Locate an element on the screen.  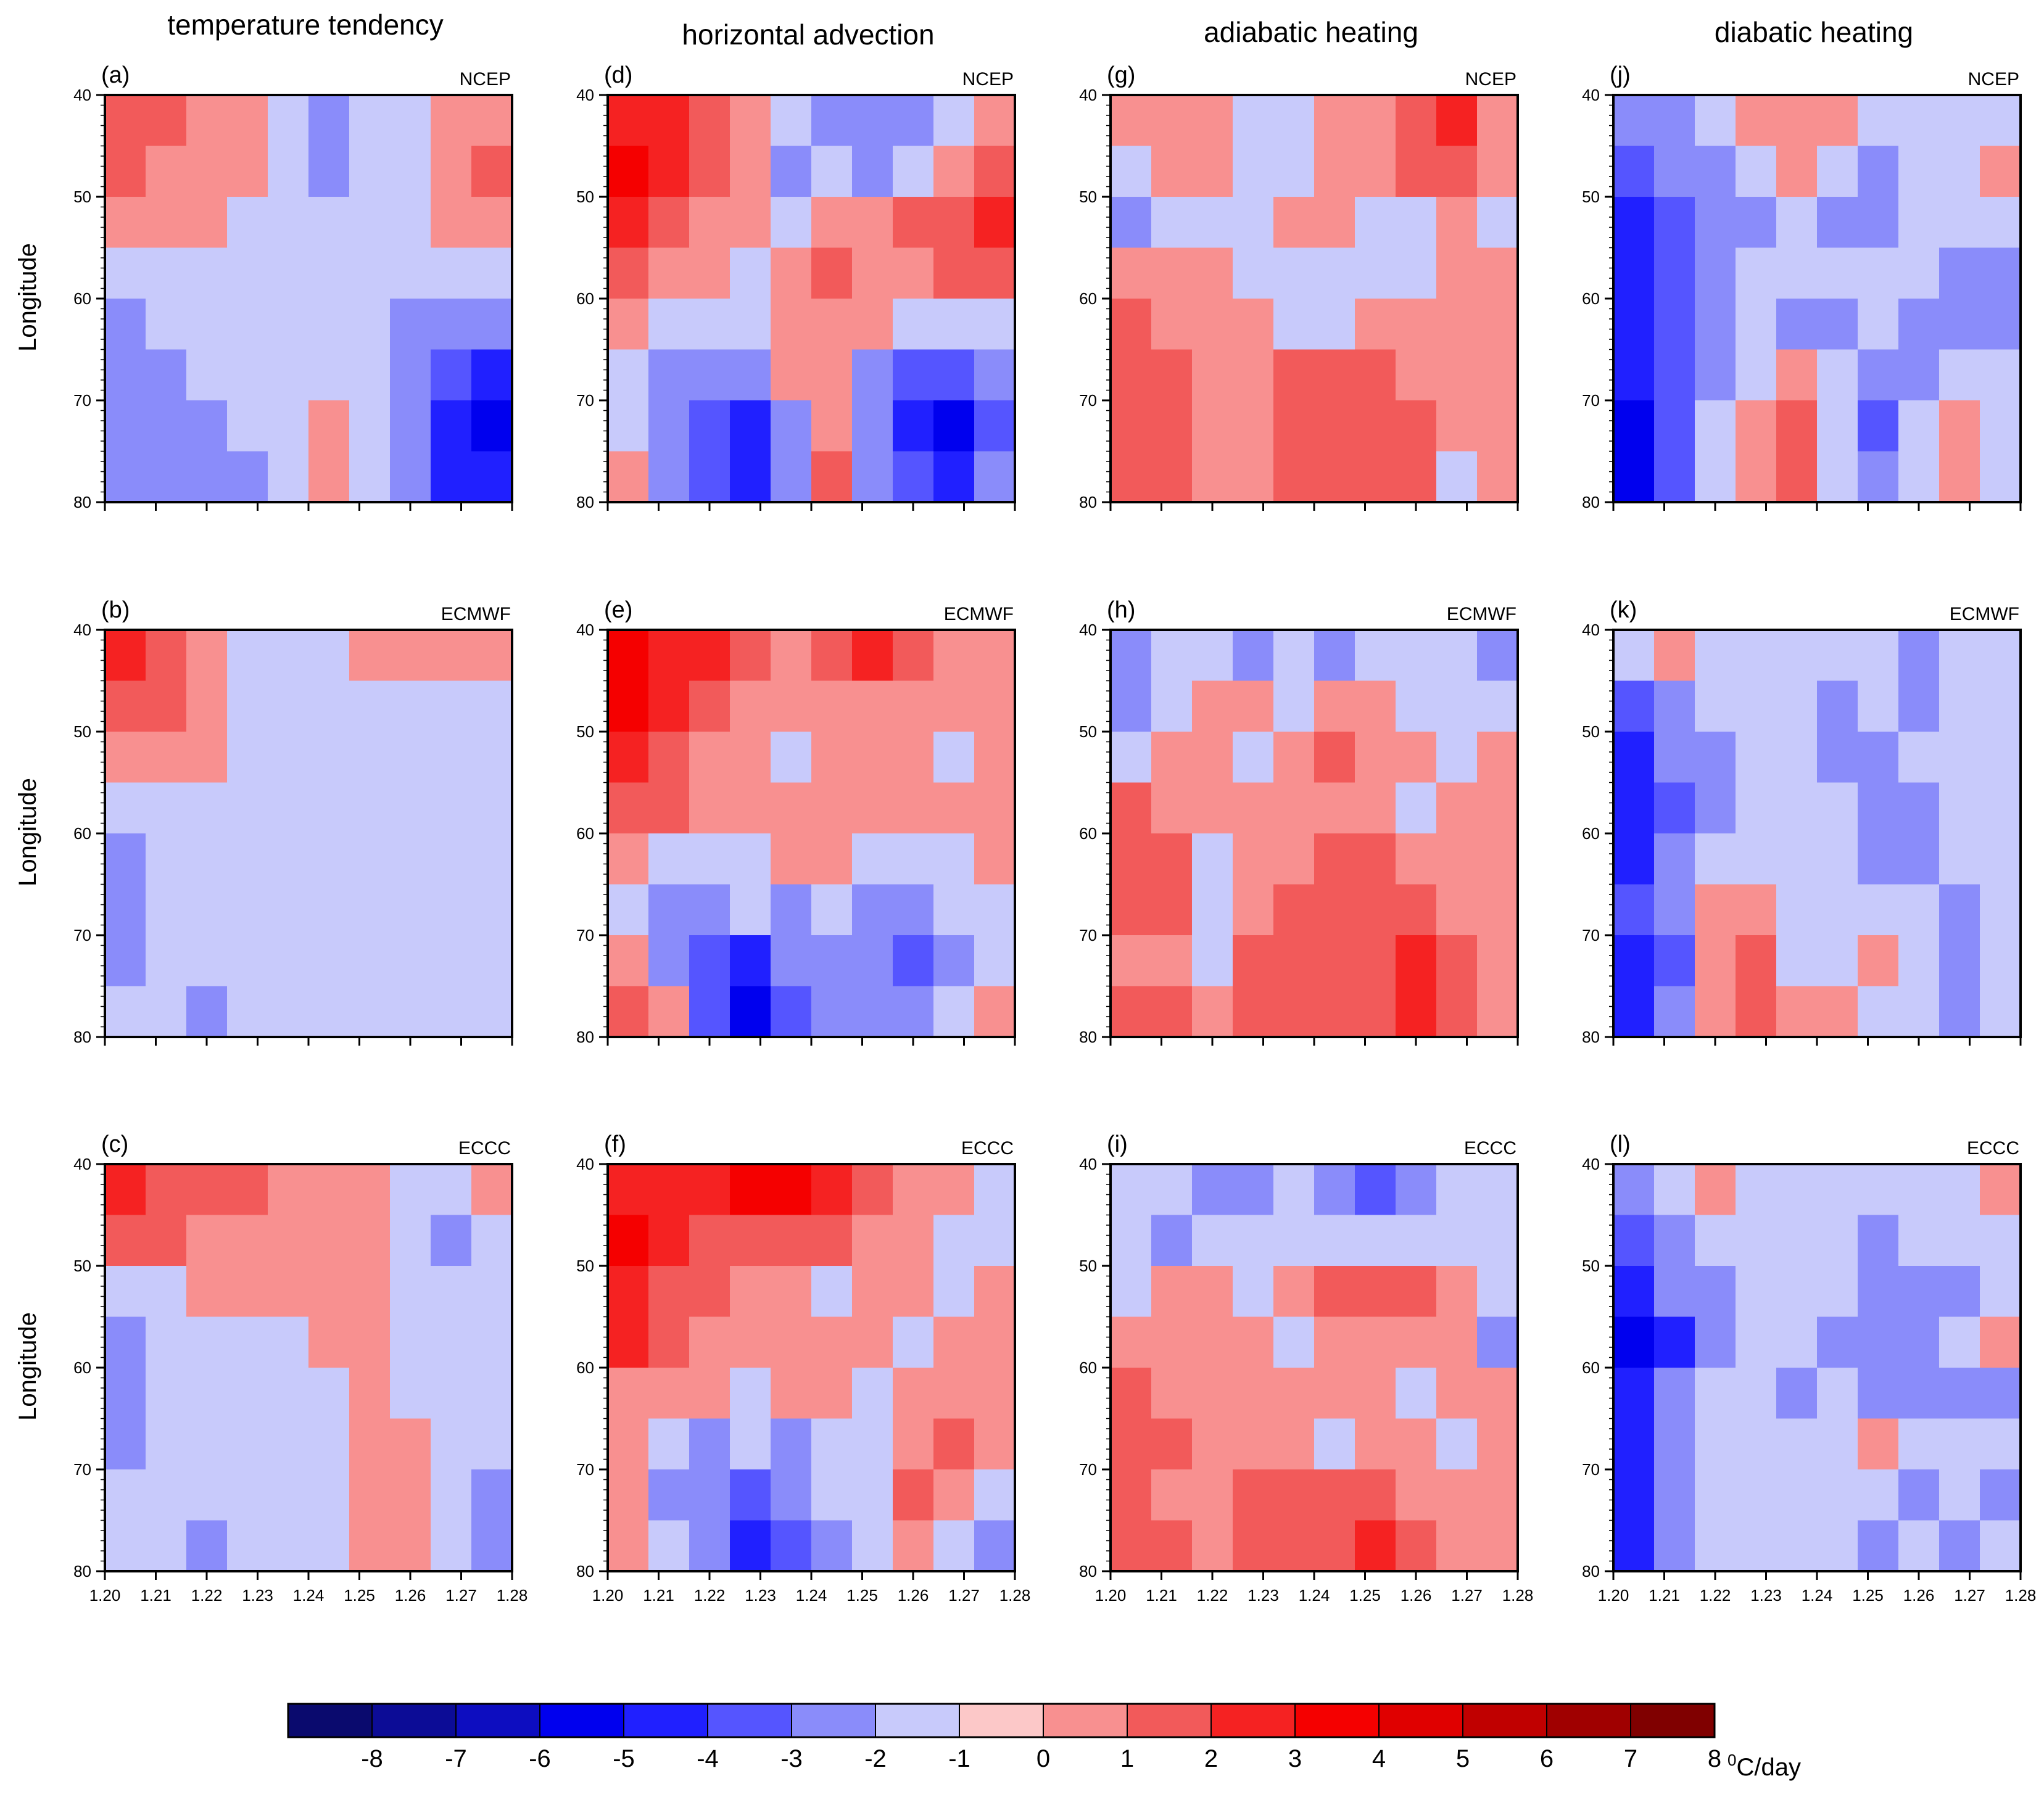
y-tick-label: 60 is located at coordinates (1088, 833).